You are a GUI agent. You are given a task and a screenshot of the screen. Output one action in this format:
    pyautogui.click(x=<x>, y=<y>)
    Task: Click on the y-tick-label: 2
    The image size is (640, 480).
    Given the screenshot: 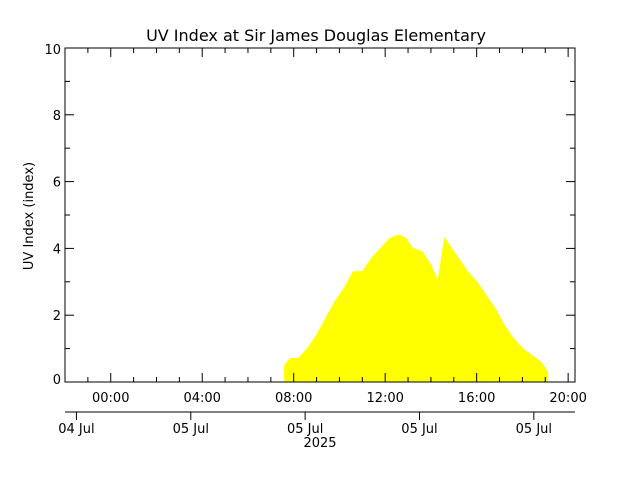 What is the action you would take?
    pyautogui.click(x=57, y=316)
    